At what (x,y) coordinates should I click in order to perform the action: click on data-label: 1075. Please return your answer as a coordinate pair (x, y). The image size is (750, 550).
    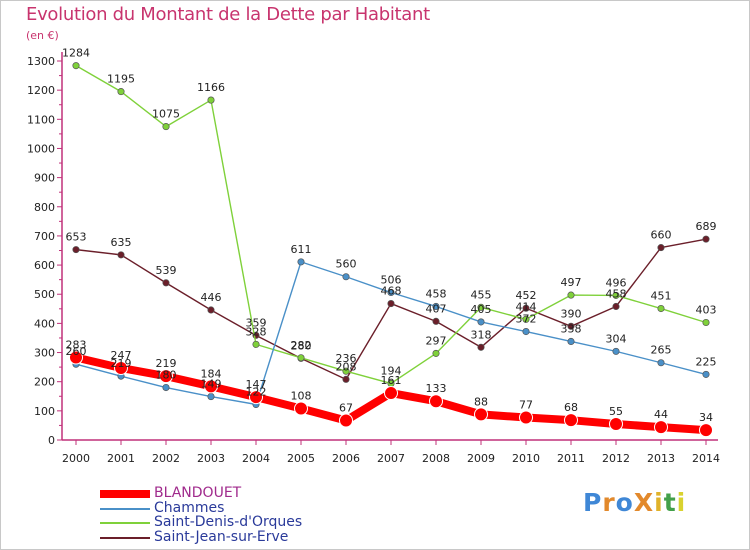
    Looking at the image, I should click on (166, 114).